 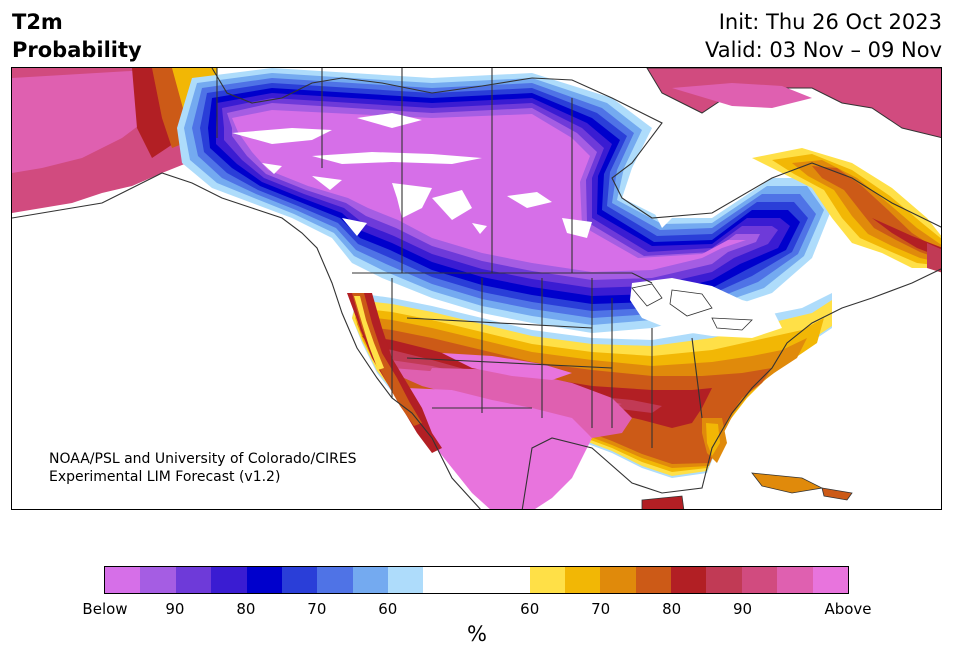 I want to click on valid-range: Valid: 03 Nov – 09 Nov, so click(x=823, y=50).